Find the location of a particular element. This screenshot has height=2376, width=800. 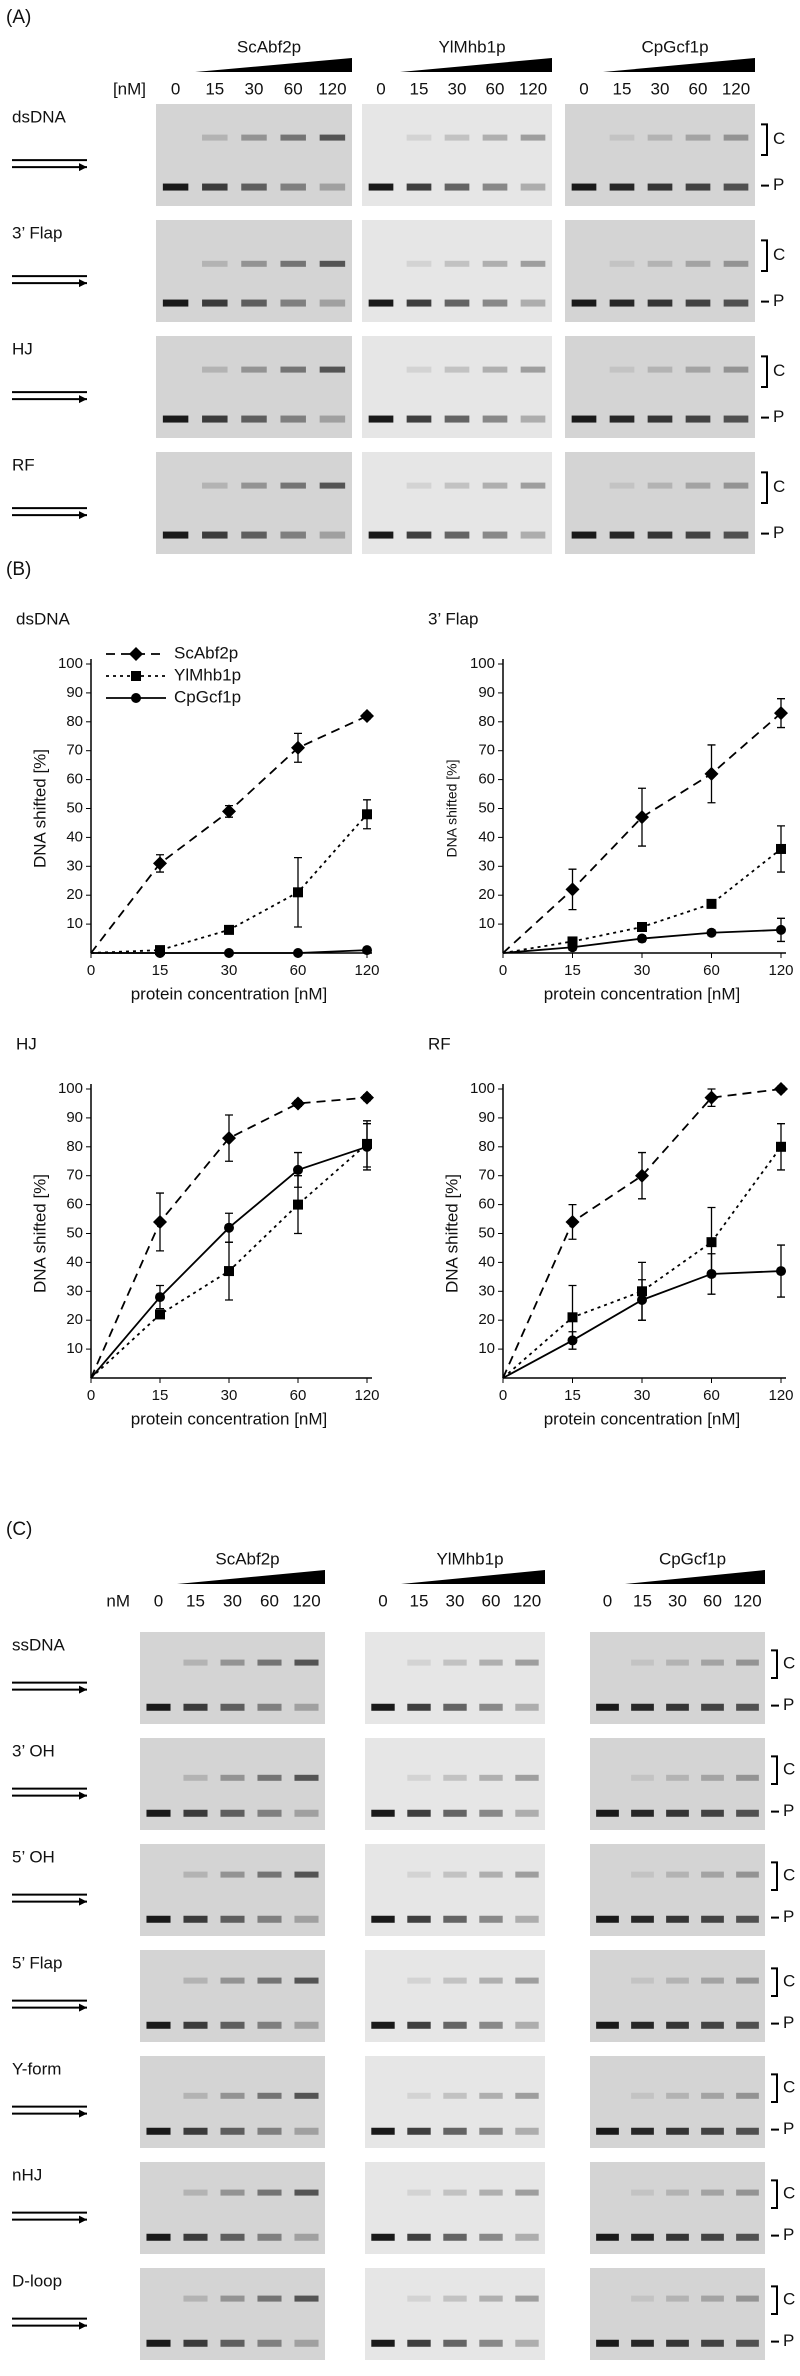

x-tick-label: 120 is located at coordinates (780, 1395).